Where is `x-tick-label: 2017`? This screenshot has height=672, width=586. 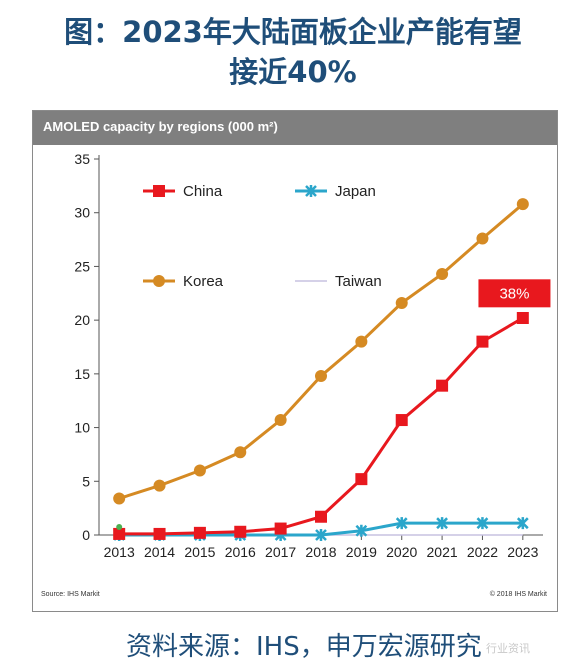
x-tick-label: 2017 is located at coordinates (280, 552).